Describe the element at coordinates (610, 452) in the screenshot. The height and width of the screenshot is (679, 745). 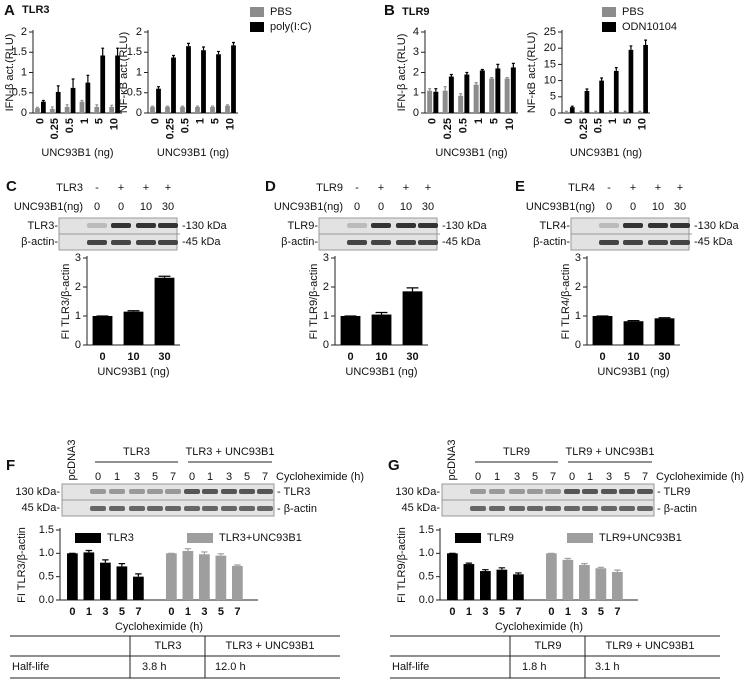
I see `group-label: TLR9 + UNC93B1` at that location.